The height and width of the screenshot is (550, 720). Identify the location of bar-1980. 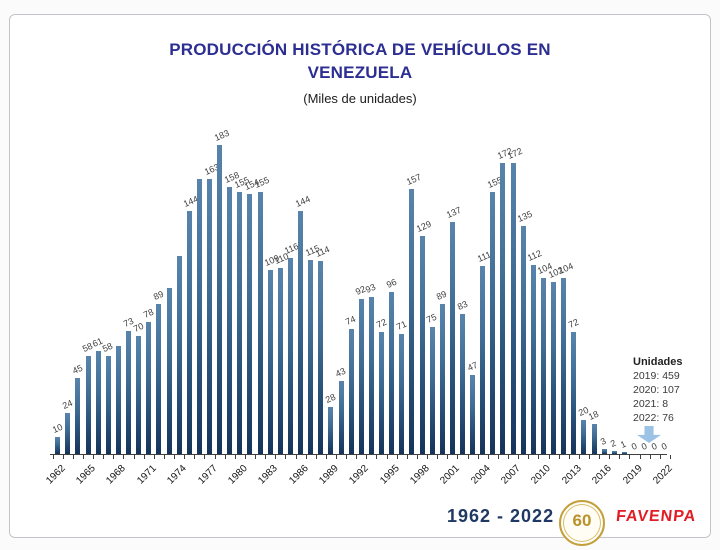
(240, 323).